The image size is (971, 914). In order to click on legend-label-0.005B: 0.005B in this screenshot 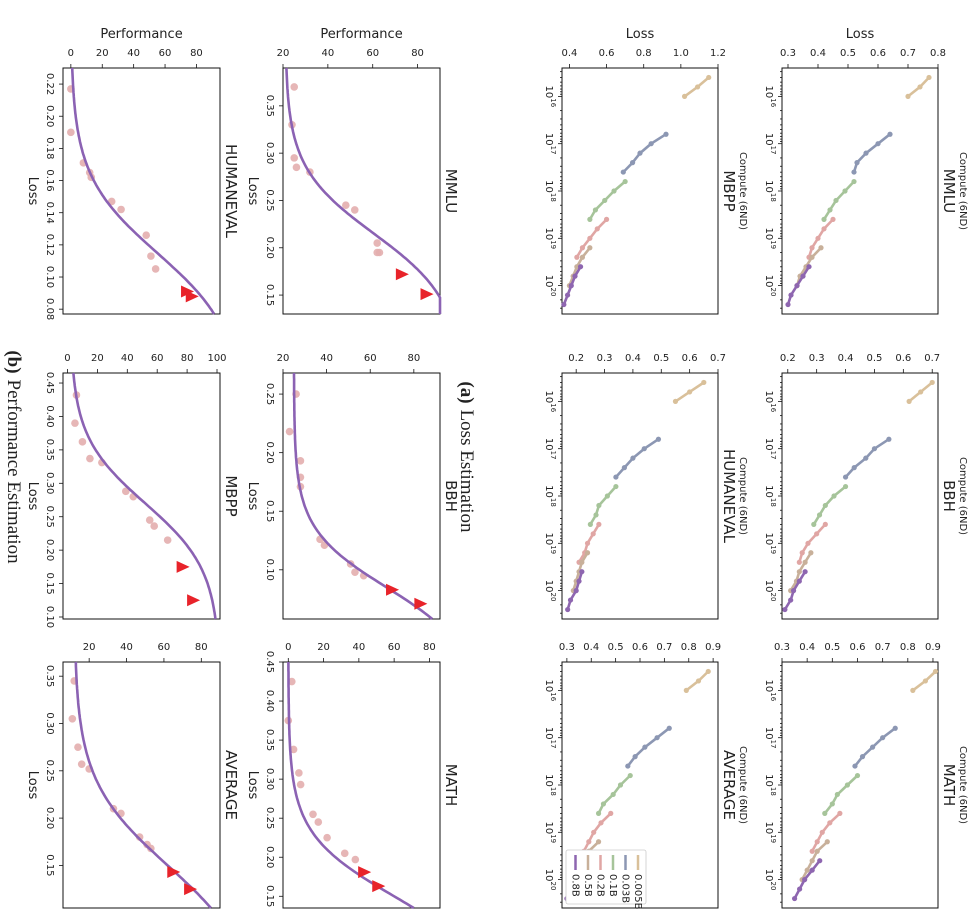, I will do `click(637, 892)`.